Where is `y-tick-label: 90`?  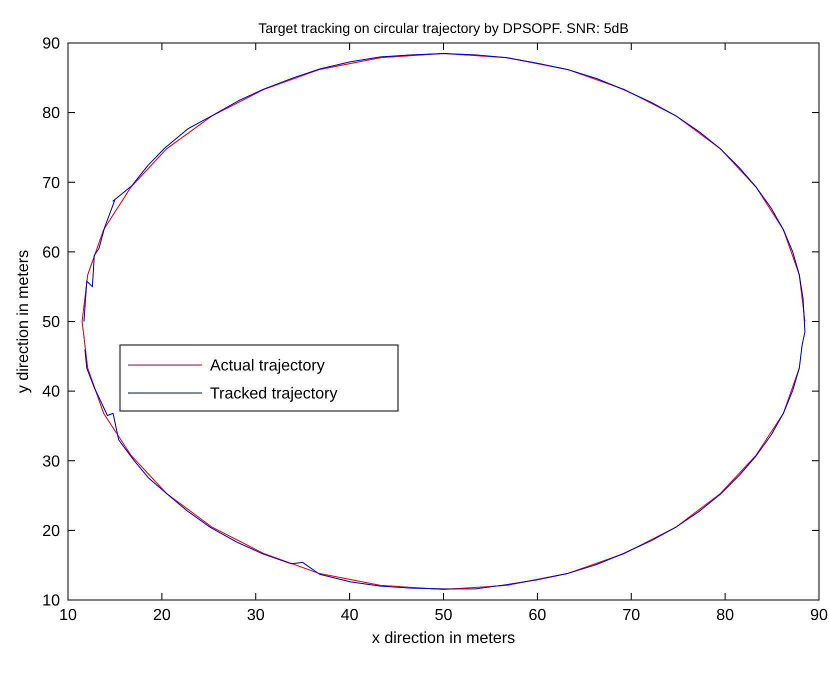
y-tick-label: 90 is located at coordinates (51, 44).